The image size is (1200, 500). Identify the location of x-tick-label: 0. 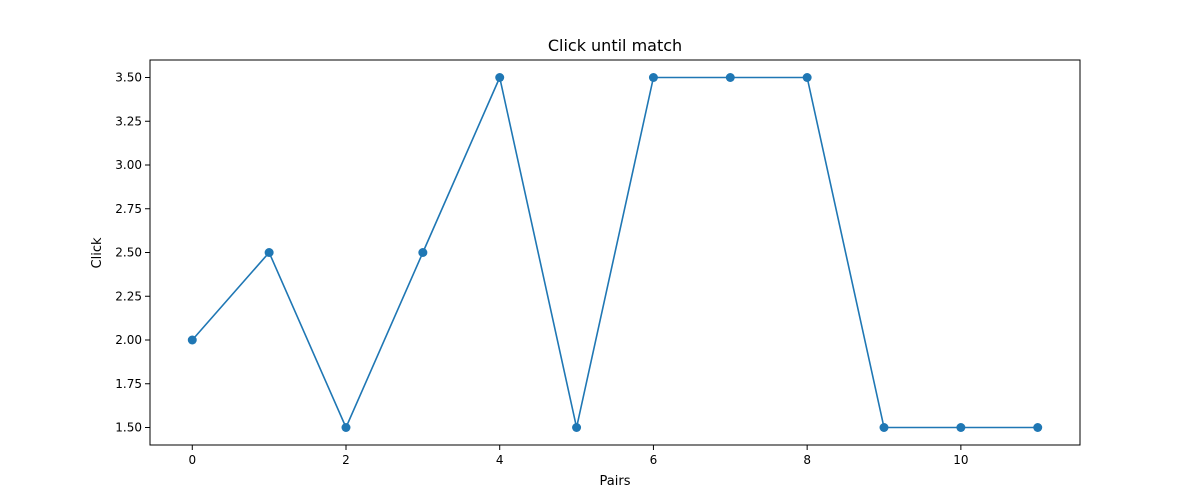
(192, 460).